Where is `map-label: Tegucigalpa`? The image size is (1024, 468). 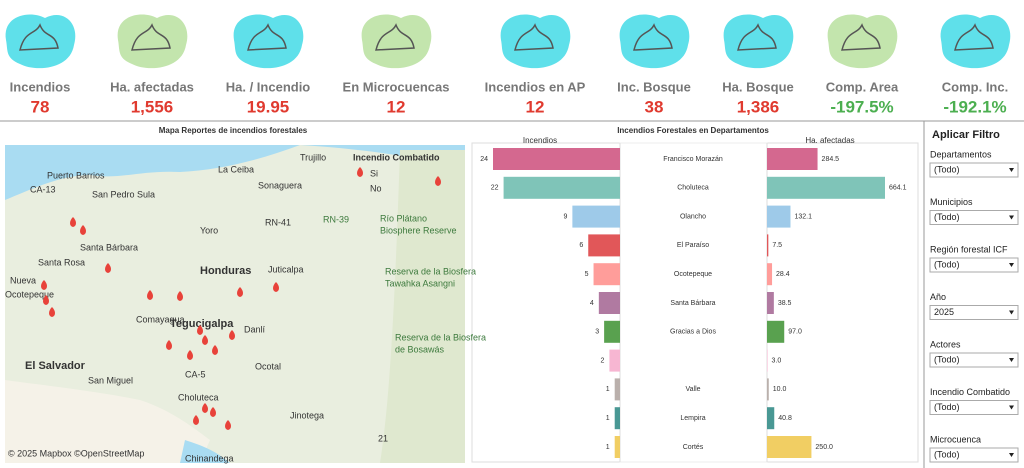
map-label: Tegucigalpa is located at coordinates (202, 324).